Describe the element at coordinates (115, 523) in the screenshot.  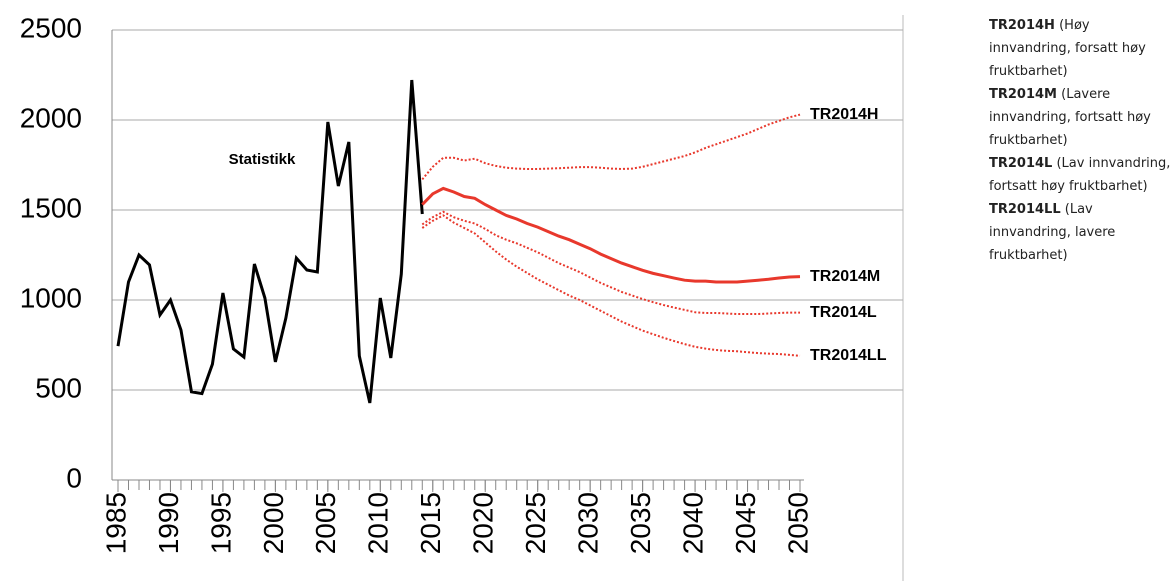
I see `x-tick-label: 1985` at that location.